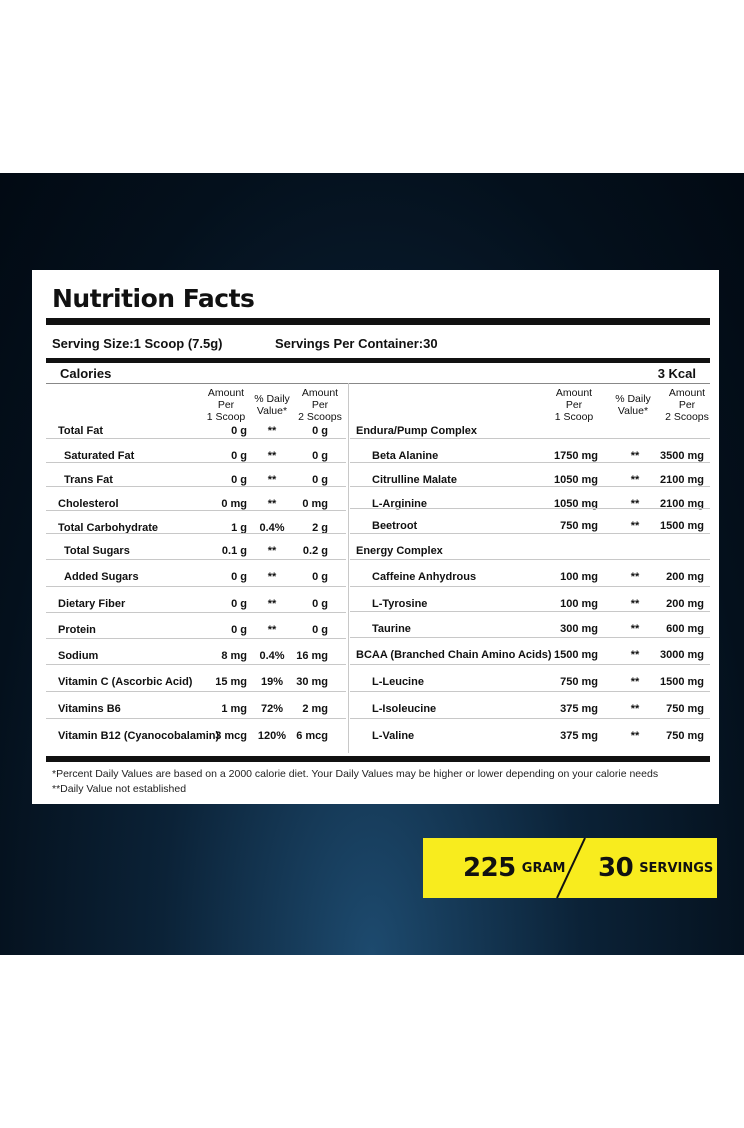 The image size is (744, 1128). I want to click on ingredient-name: Beta Alanine, so click(405, 456).